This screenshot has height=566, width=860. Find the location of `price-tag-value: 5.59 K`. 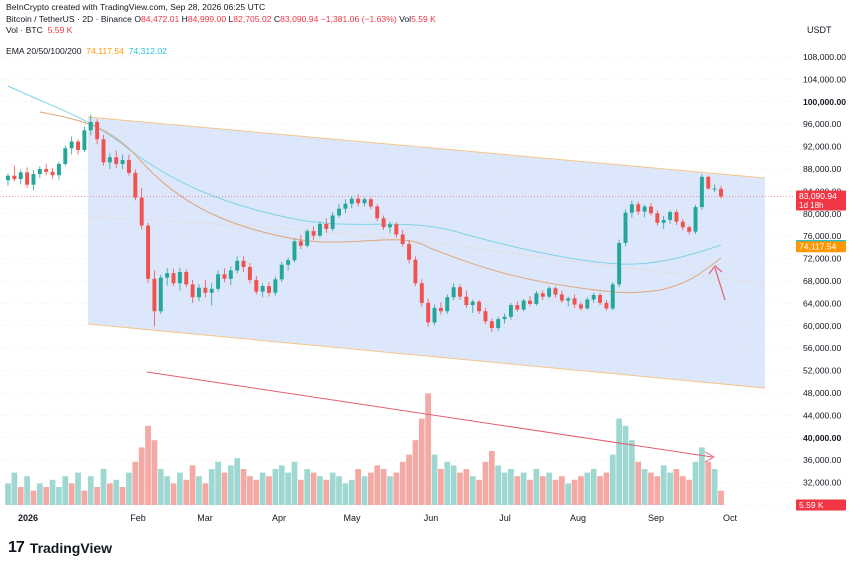

price-tag-value: 5.59 K is located at coordinates (811, 505).